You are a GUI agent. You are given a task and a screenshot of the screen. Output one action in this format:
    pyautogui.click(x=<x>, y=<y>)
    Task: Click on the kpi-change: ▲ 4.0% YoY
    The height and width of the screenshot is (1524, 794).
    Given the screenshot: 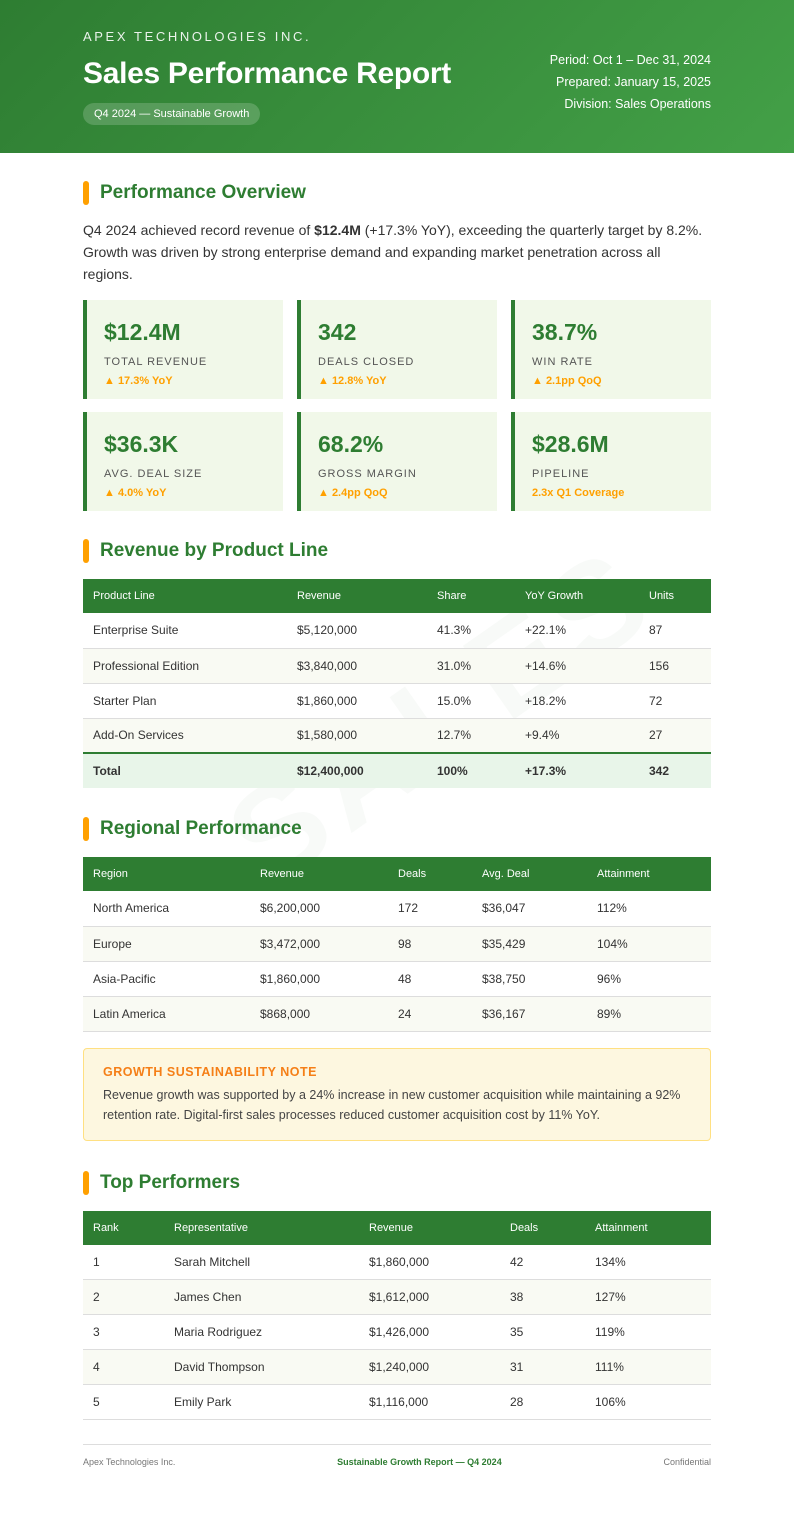 What is the action you would take?
    pyautogui.click(x=135, y=493)
    